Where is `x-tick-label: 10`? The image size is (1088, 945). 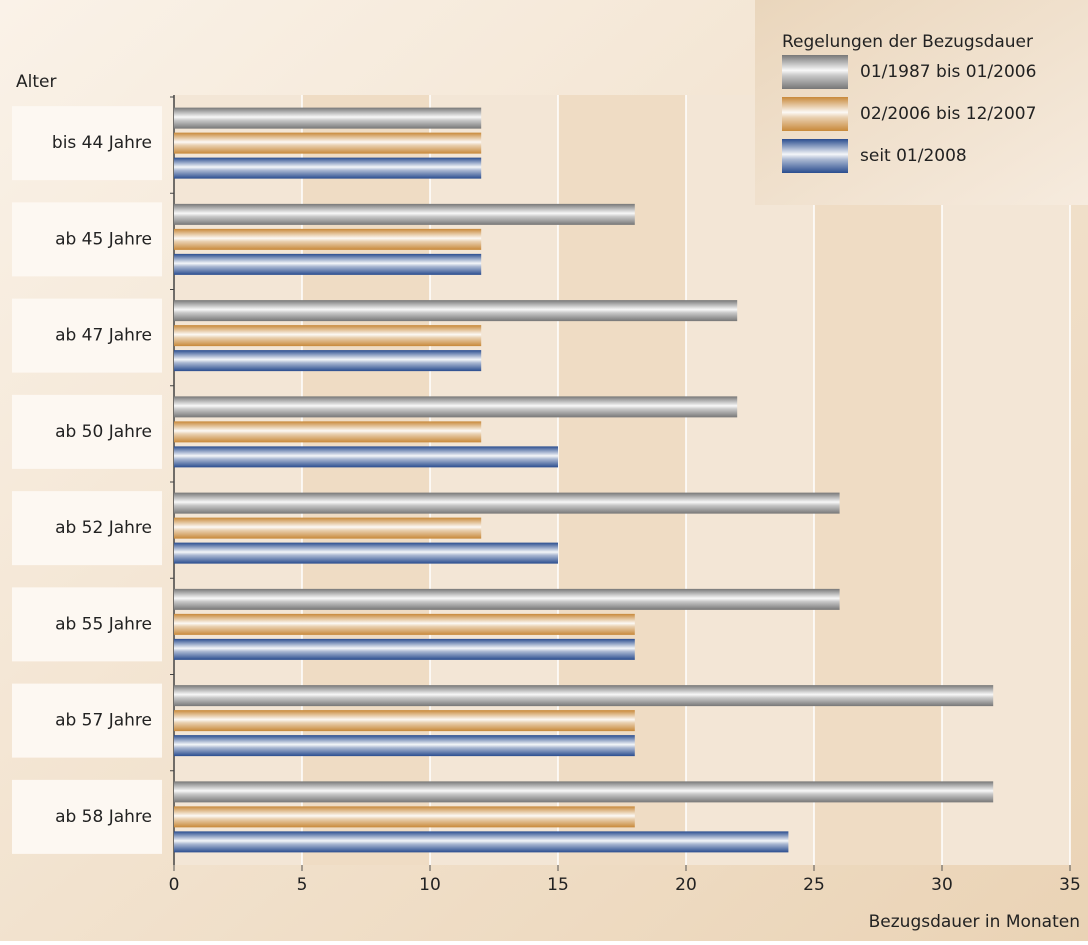
x-tick-label: 10 is located at coordinates (430, 885).